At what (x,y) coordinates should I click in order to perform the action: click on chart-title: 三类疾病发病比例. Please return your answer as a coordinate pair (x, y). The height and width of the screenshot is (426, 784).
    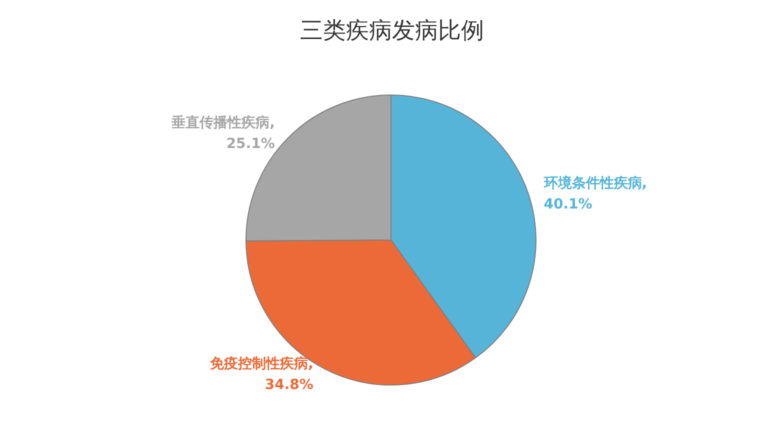
    Looking at the image, I should click on (392, 30).